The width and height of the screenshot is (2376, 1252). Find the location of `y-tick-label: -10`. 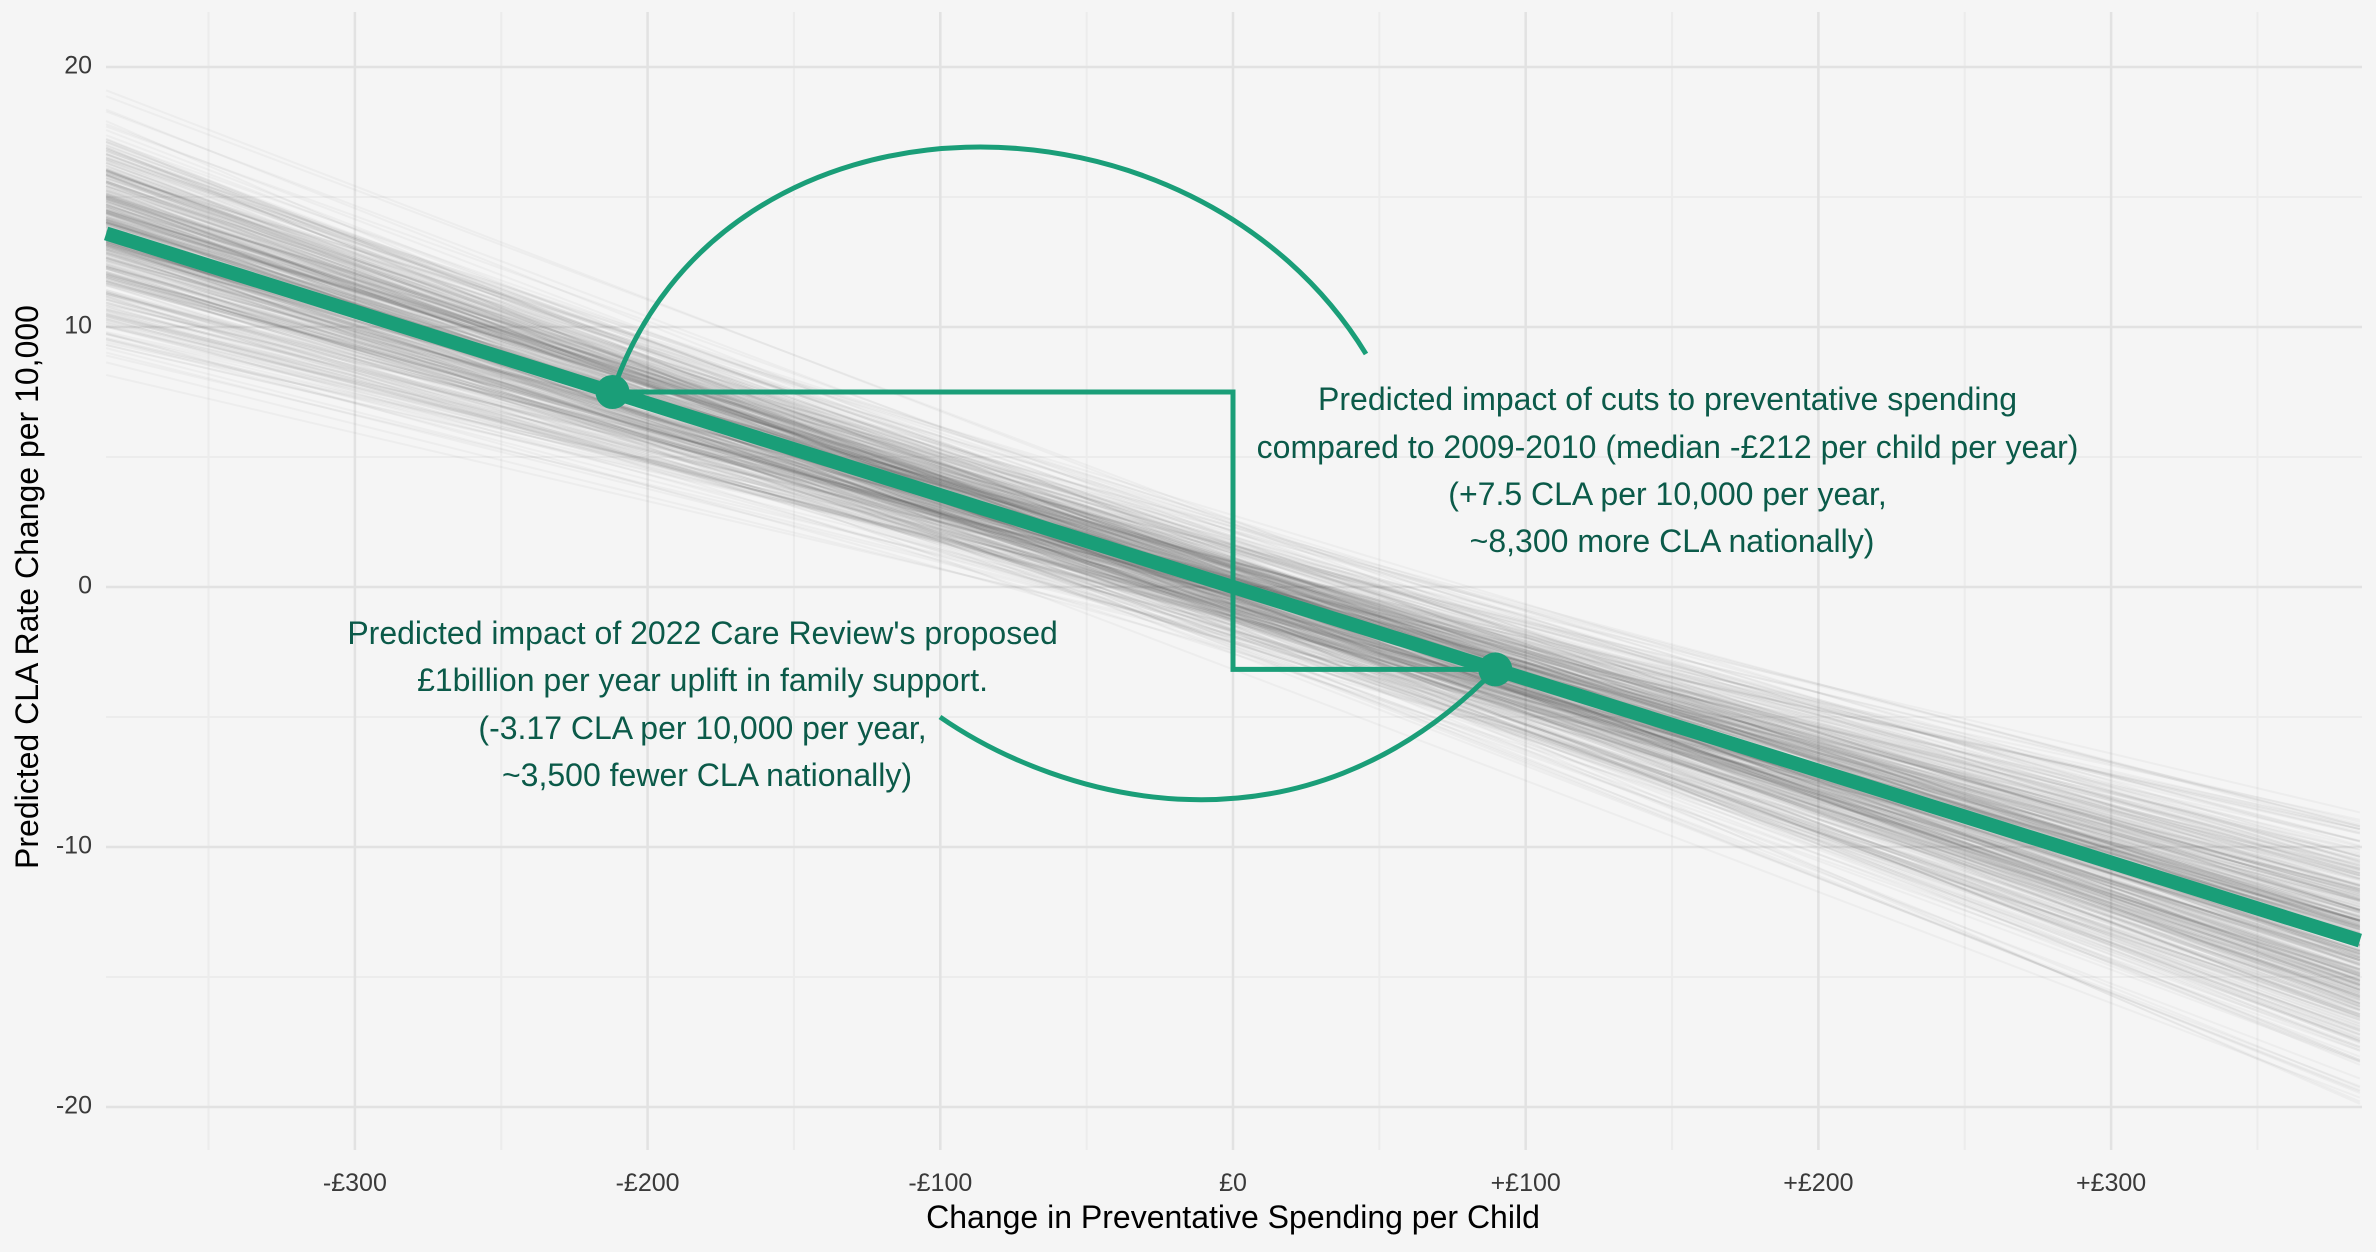

y-tick-label: -10 is located at coordinates (74, 846).